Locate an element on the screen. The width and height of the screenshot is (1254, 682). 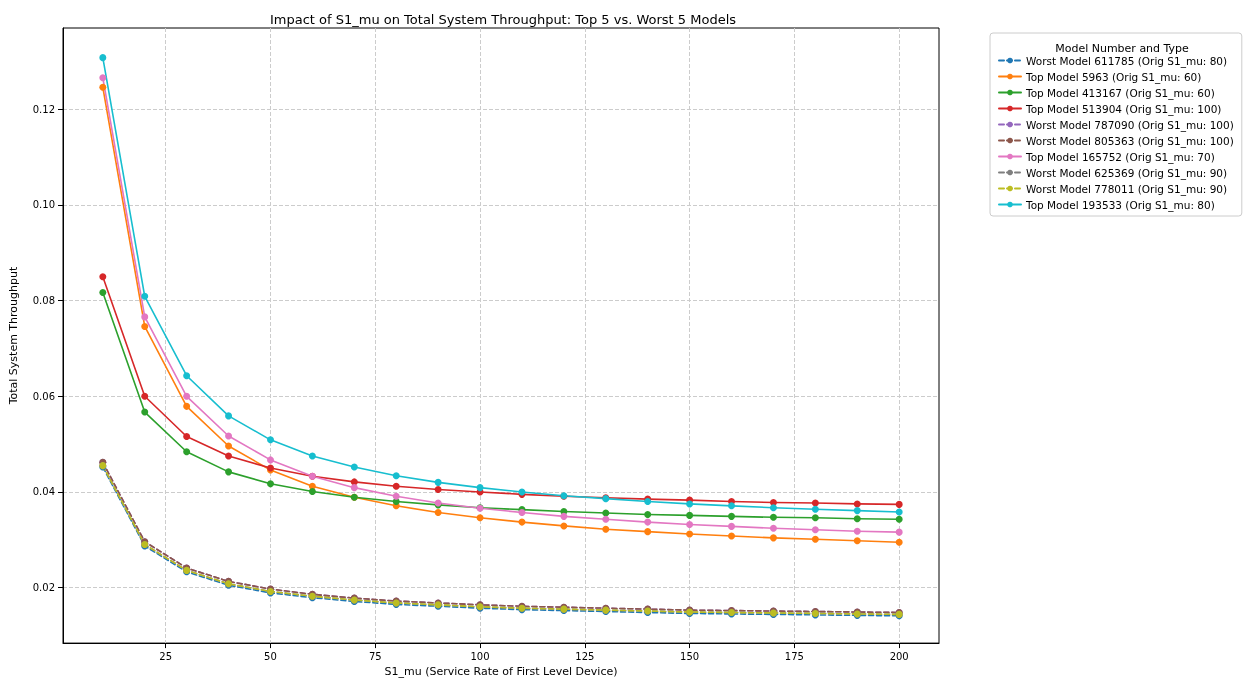
legend-label: Worst Model 787090 (Orig S1_mu: 100) is located at coordinates (1130, 125).